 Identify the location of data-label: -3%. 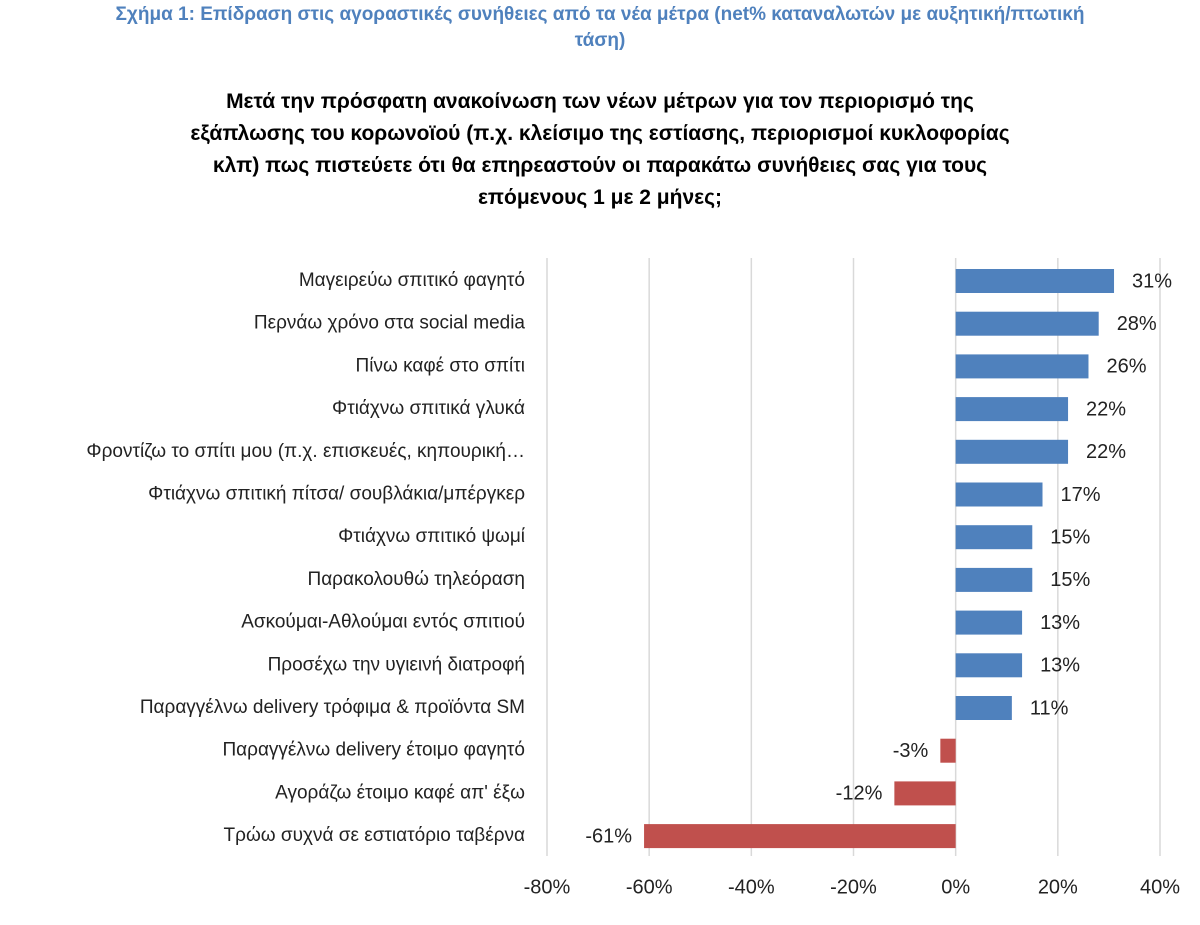
(911, 751).